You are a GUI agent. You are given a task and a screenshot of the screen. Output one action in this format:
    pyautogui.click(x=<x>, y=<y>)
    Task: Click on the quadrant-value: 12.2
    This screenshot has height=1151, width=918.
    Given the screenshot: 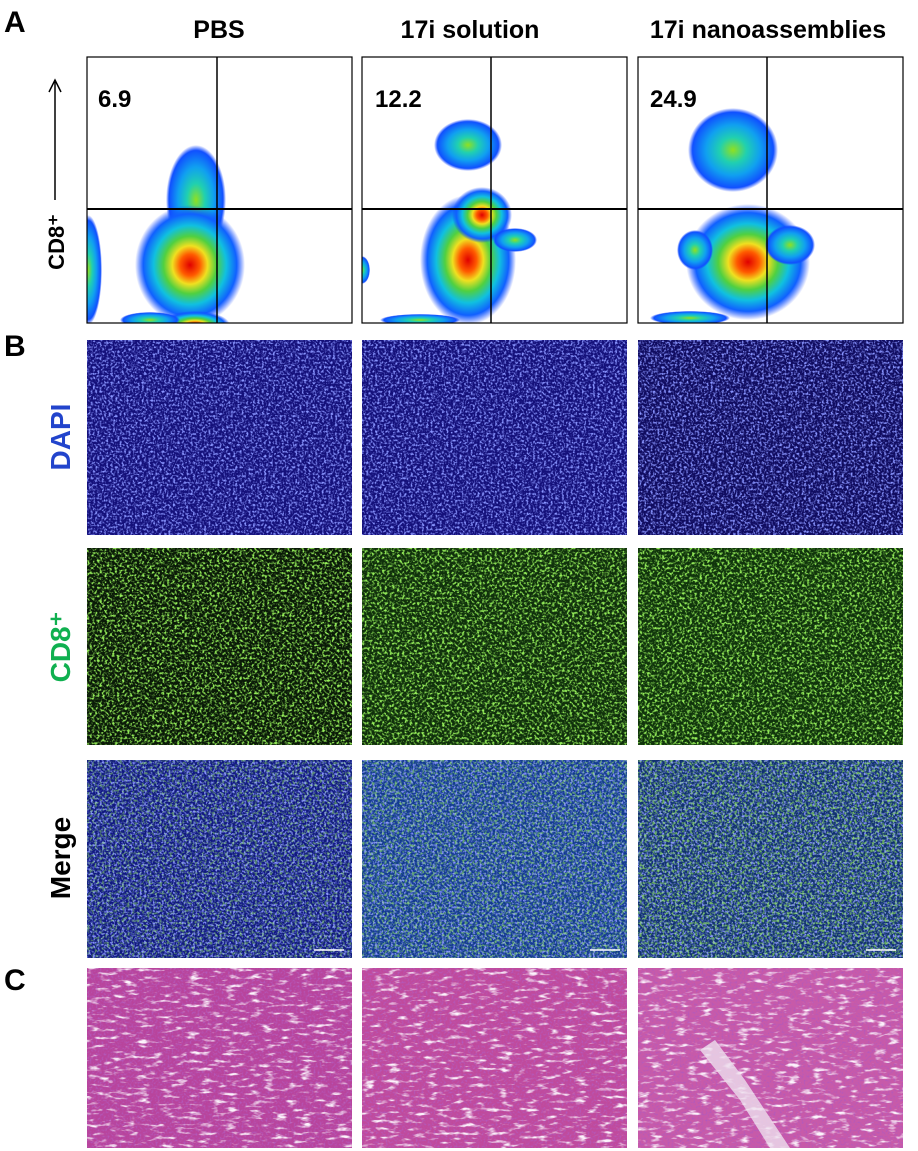 What is the action you would take?
    pyautogui.click(x=398, y=99)
    